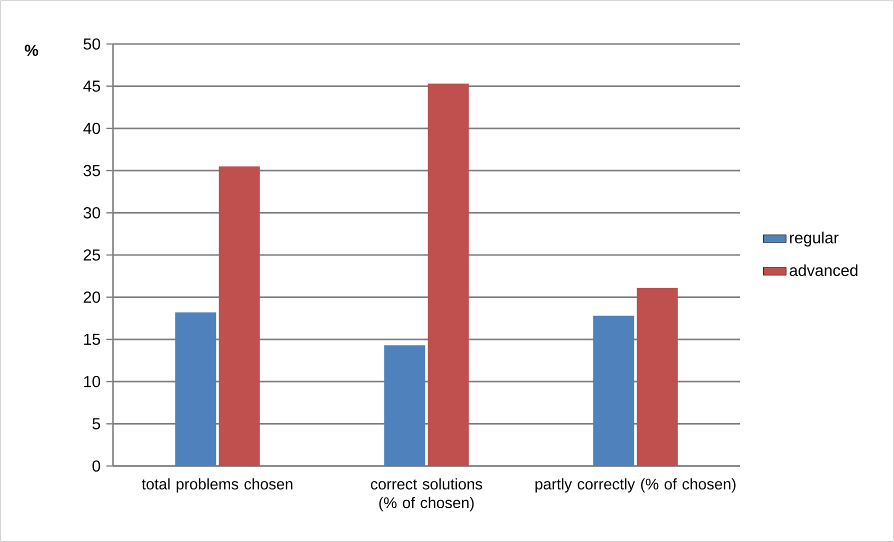  I want to click on y-tick-label: 0, so click(96, 466).